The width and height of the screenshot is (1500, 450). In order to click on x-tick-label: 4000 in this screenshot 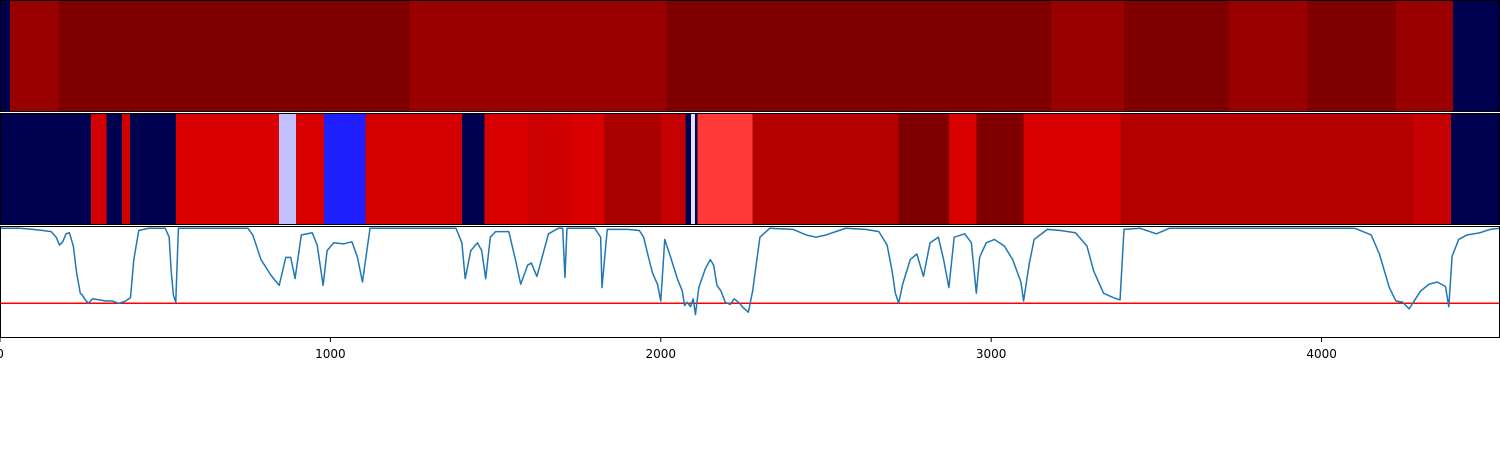, I will do `click(1321, 354)`.